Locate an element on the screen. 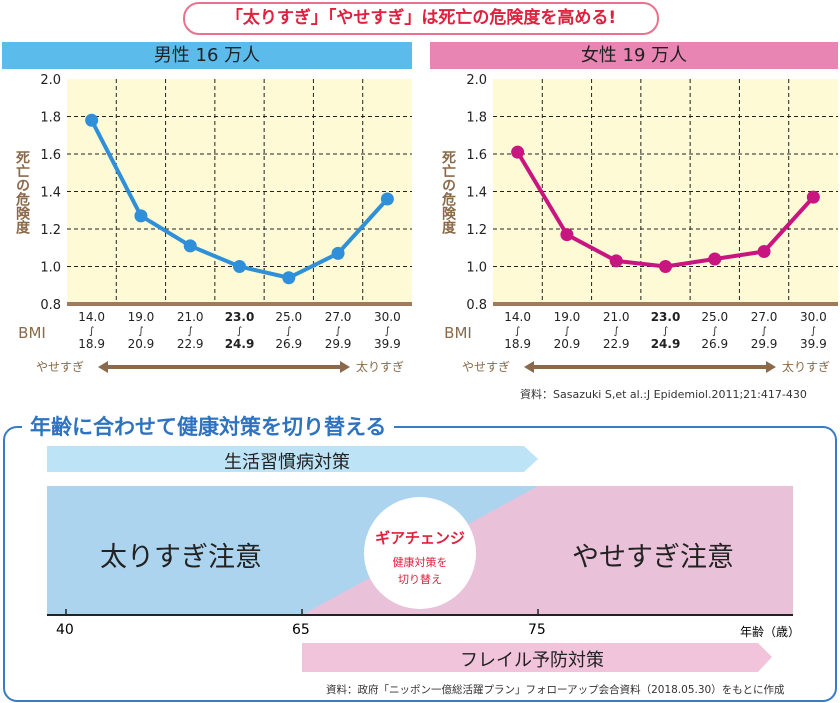  gear-change-badge: ギアチェンジ 健康対策を切り替え is located at coordinates (420, 553).